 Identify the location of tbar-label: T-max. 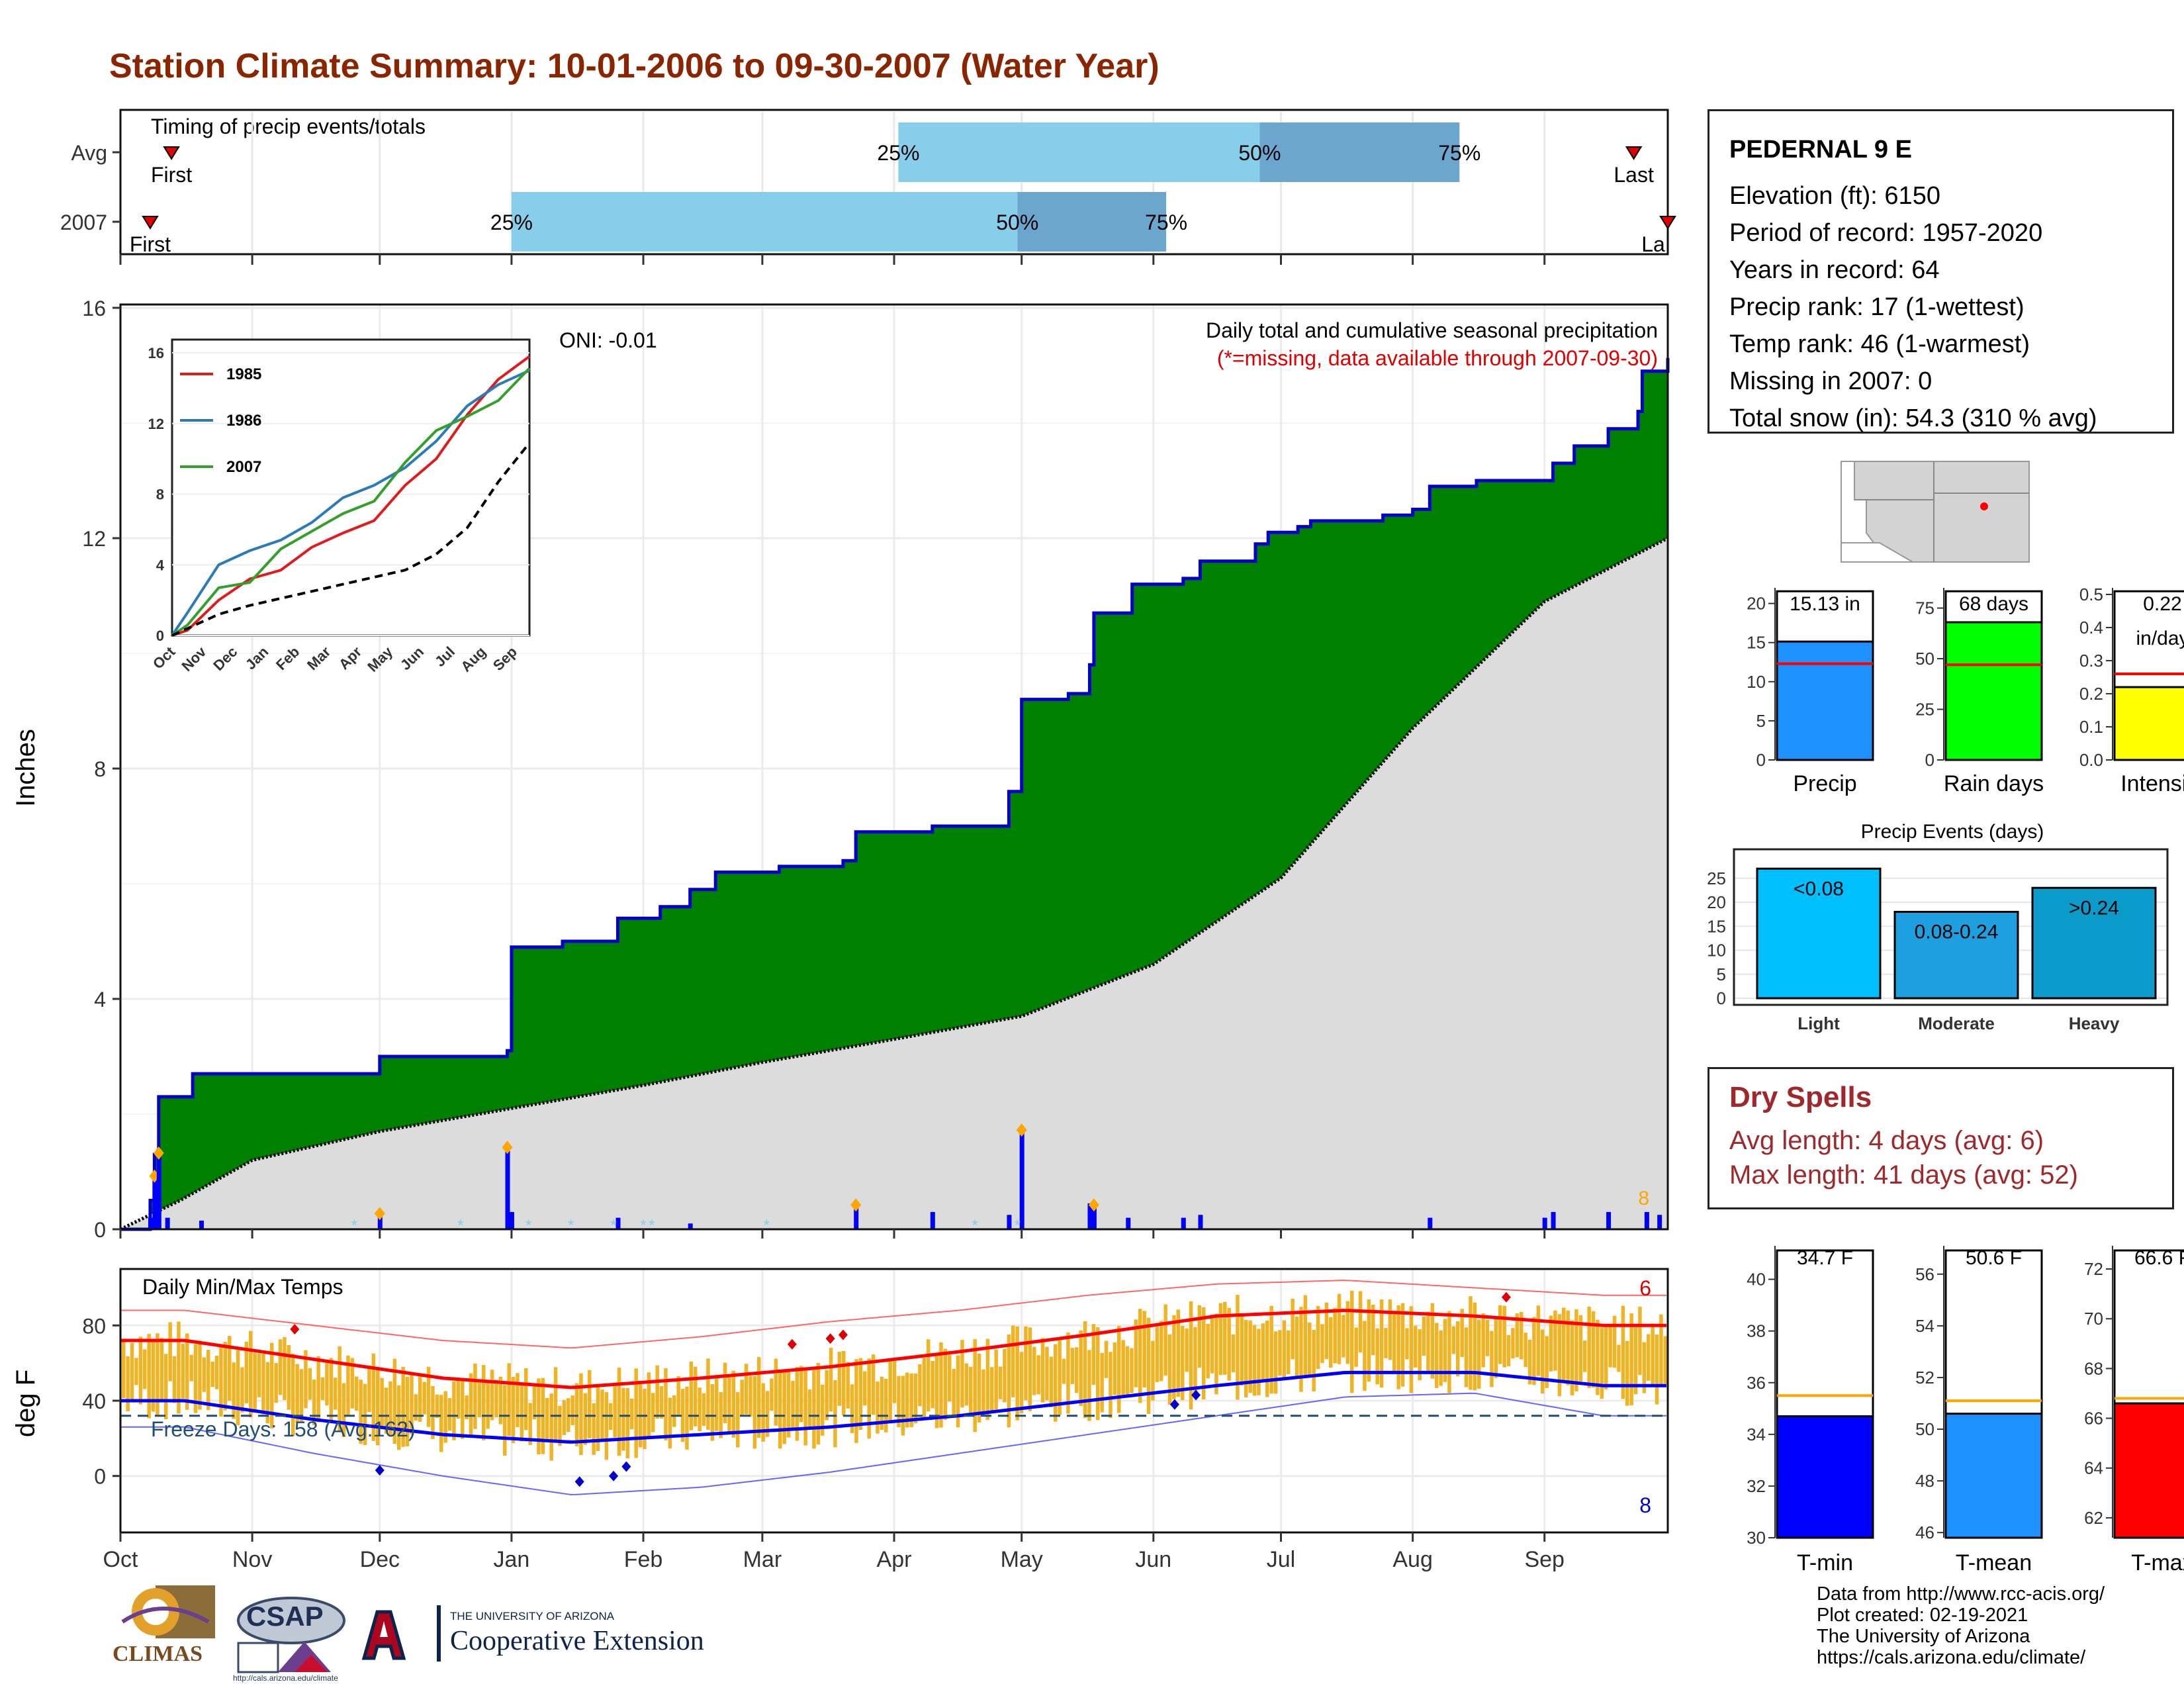
(2157, 1562).